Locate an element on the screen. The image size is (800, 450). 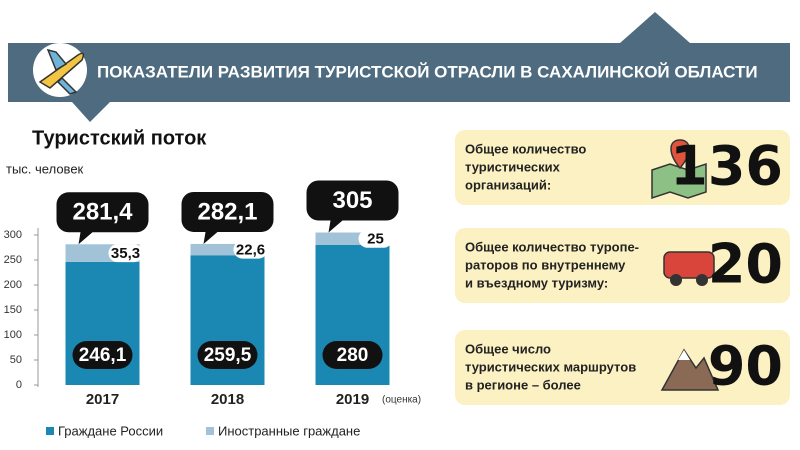
value-label: 280 is located at coordinates (353, 355).